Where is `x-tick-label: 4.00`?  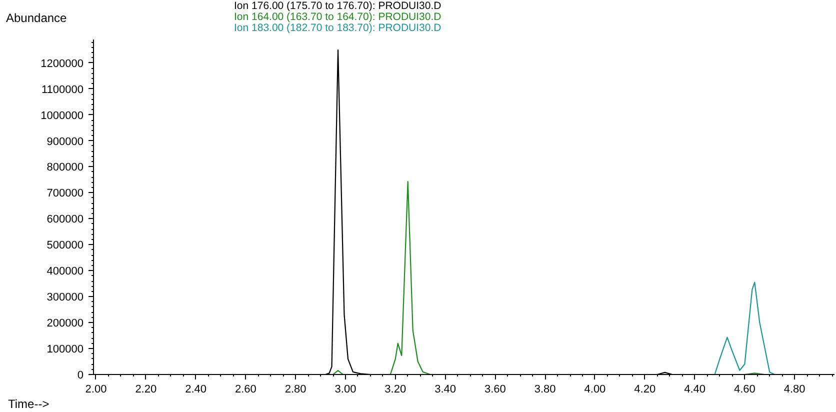
x-tick-label: 4.00 is located at coordinates (595, 390).